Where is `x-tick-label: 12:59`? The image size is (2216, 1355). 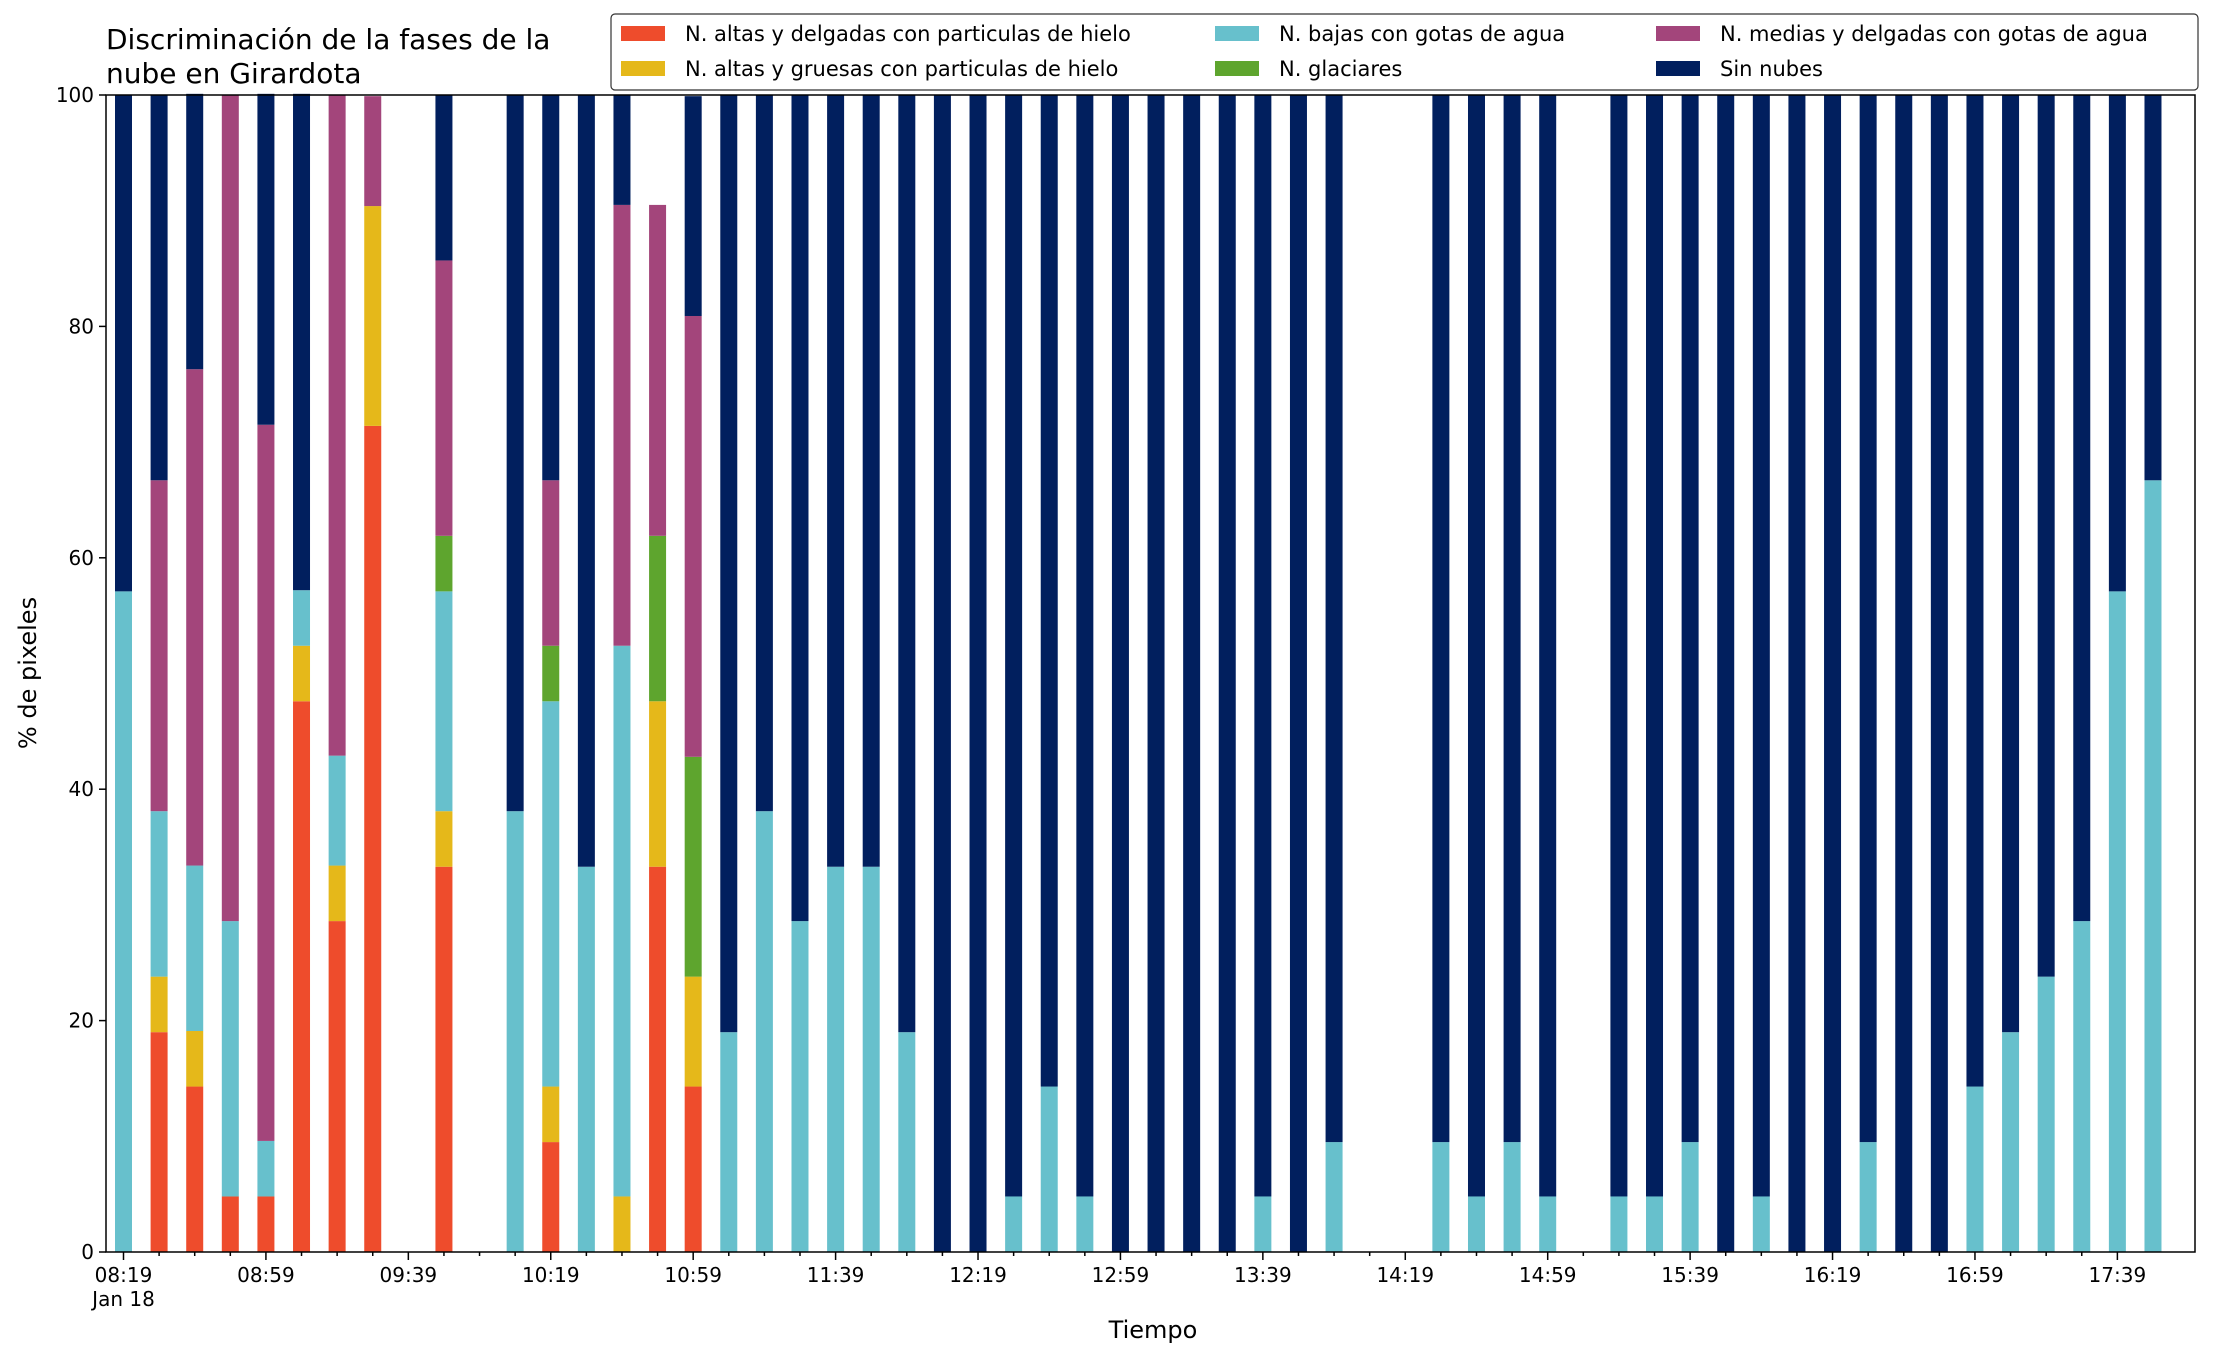 x-tick-label: 12:59 is located at coordinates (1121, 1275).